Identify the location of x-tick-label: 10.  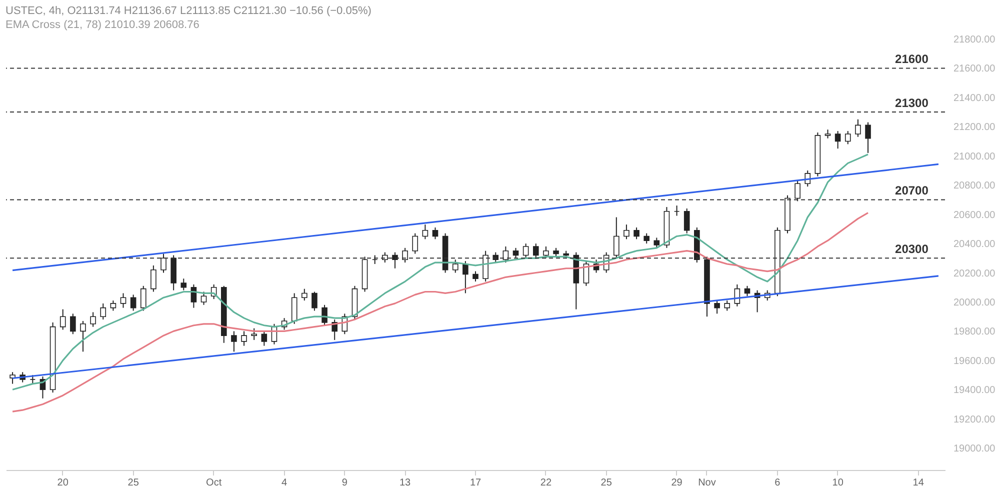
(838, 483).